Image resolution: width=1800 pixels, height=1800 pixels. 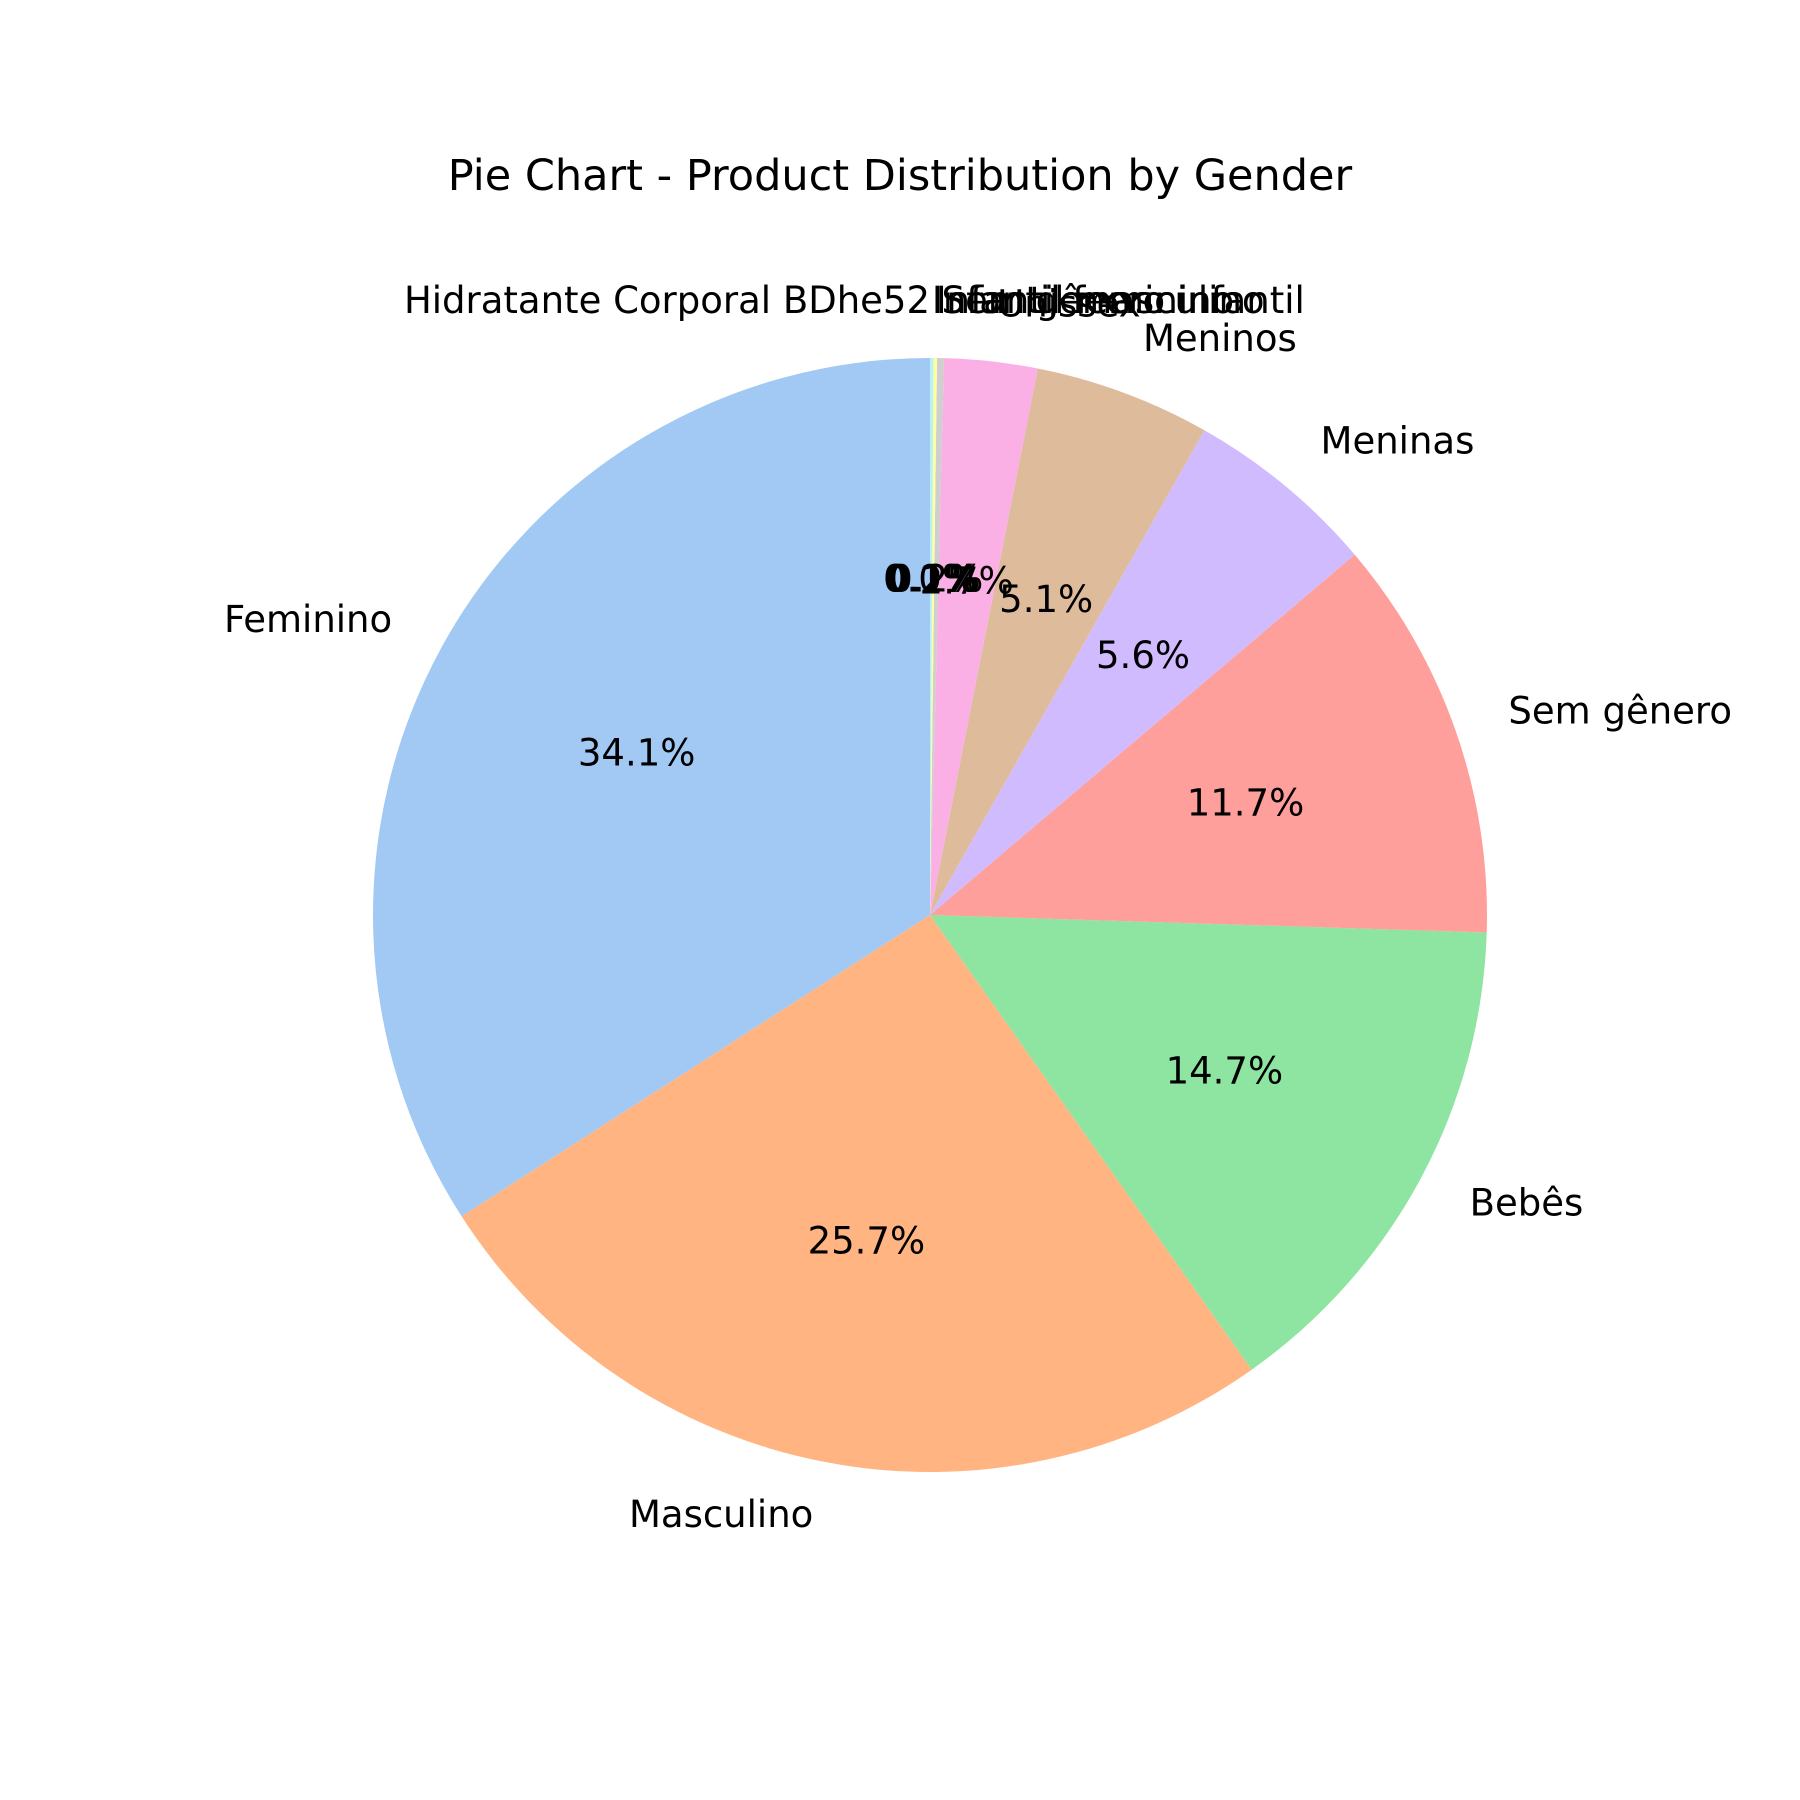 What do you see at coordinates (1046, 599) in the screenshot?
I see `slice-percent-meninos: 5.1%` at bounding box center [1046, 599].